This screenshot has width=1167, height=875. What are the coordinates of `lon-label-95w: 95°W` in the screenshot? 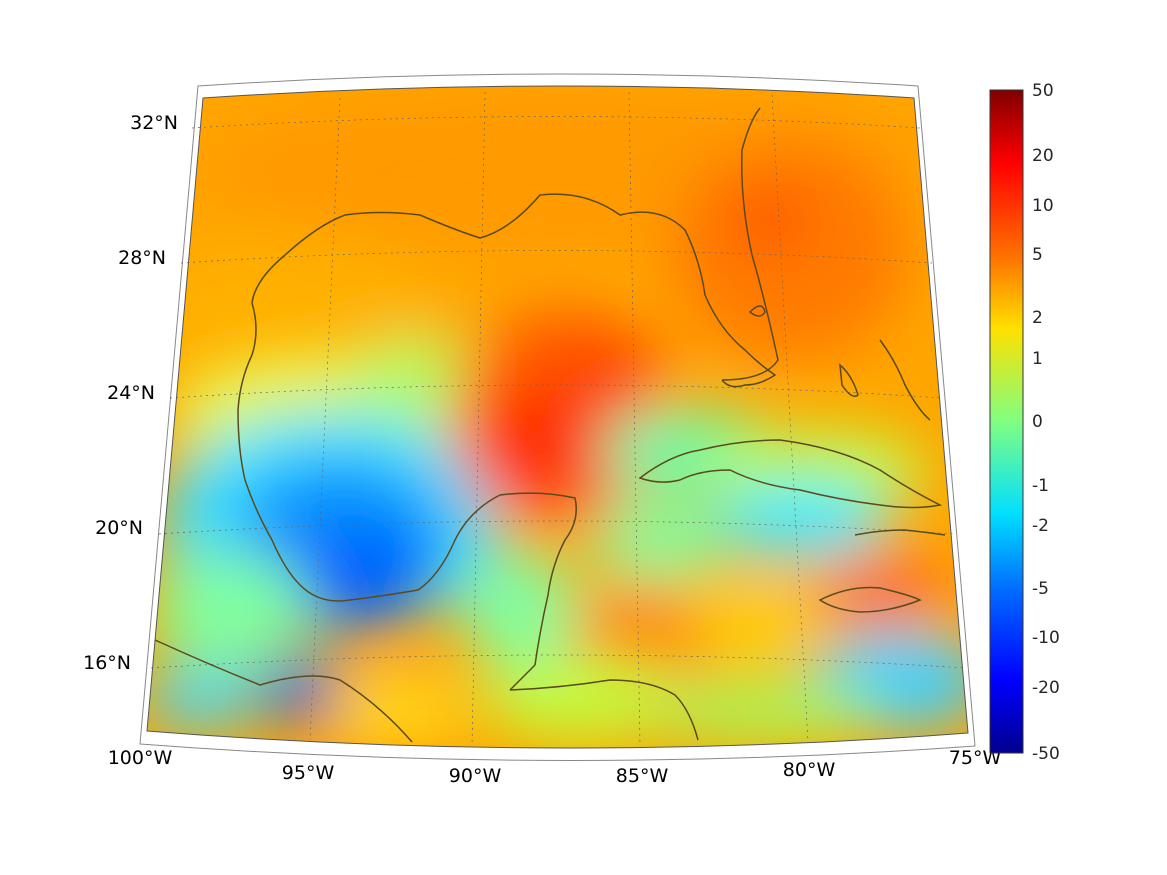 It's located at (308, 773).